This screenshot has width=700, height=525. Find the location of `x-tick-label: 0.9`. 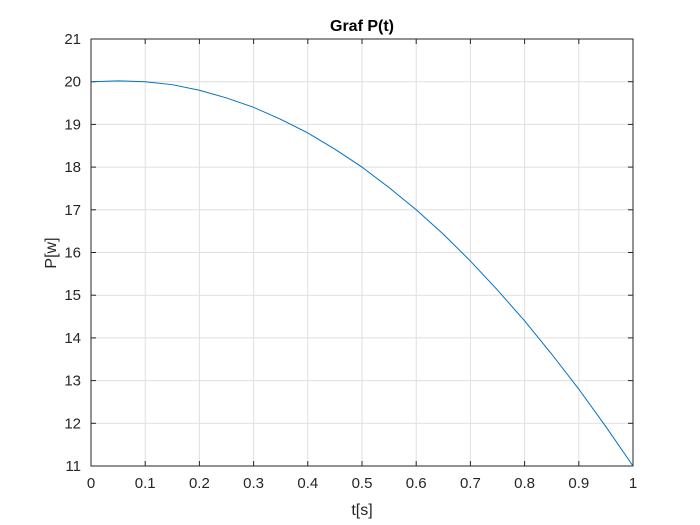

x-tick-label: 0.9 is located at coordinates (578, 483).